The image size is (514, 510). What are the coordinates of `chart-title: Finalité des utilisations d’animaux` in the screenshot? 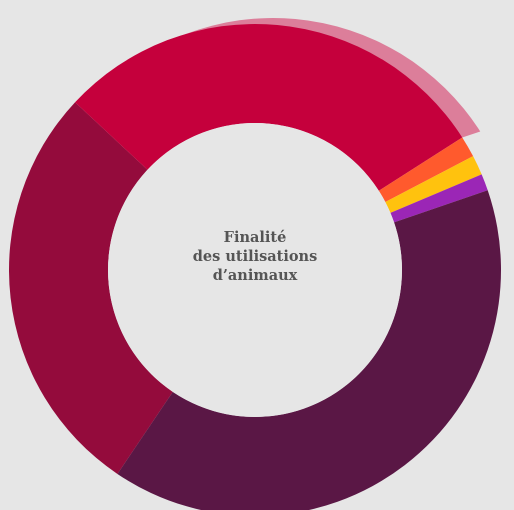 It's located at (255, 256).